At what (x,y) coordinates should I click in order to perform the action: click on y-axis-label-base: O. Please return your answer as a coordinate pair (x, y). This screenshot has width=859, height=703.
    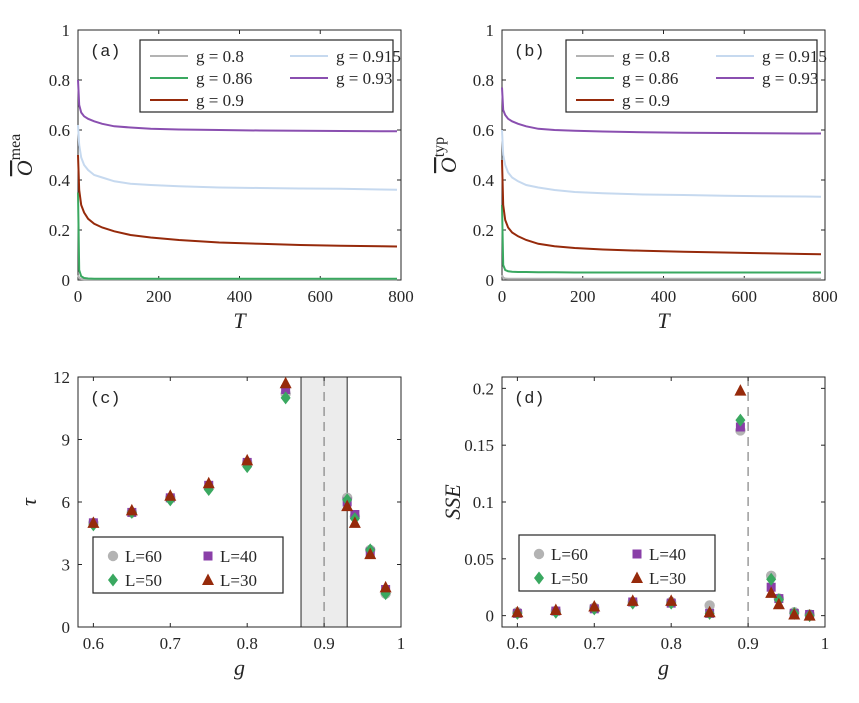
    Looking at the image, I should click on (24, 168).